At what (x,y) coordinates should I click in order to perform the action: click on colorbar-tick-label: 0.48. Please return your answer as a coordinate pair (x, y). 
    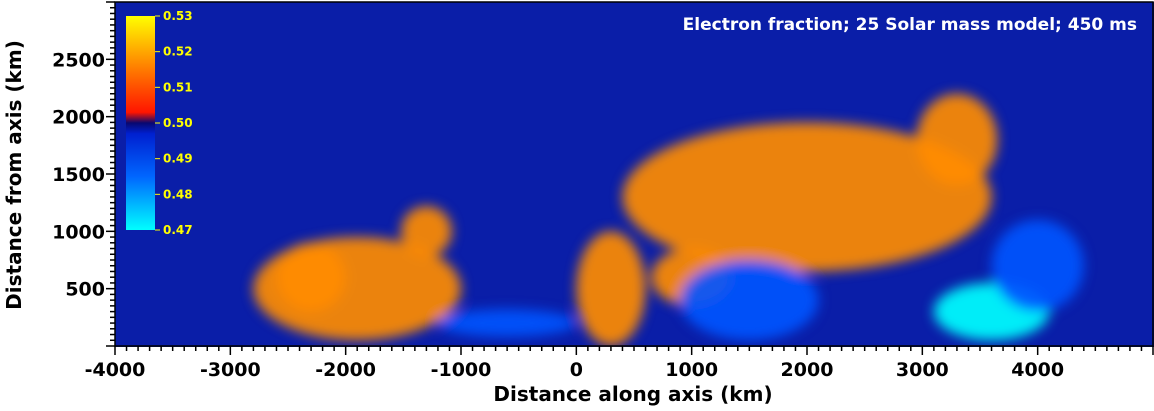
    Looking at the image, I should click on (178, 194).